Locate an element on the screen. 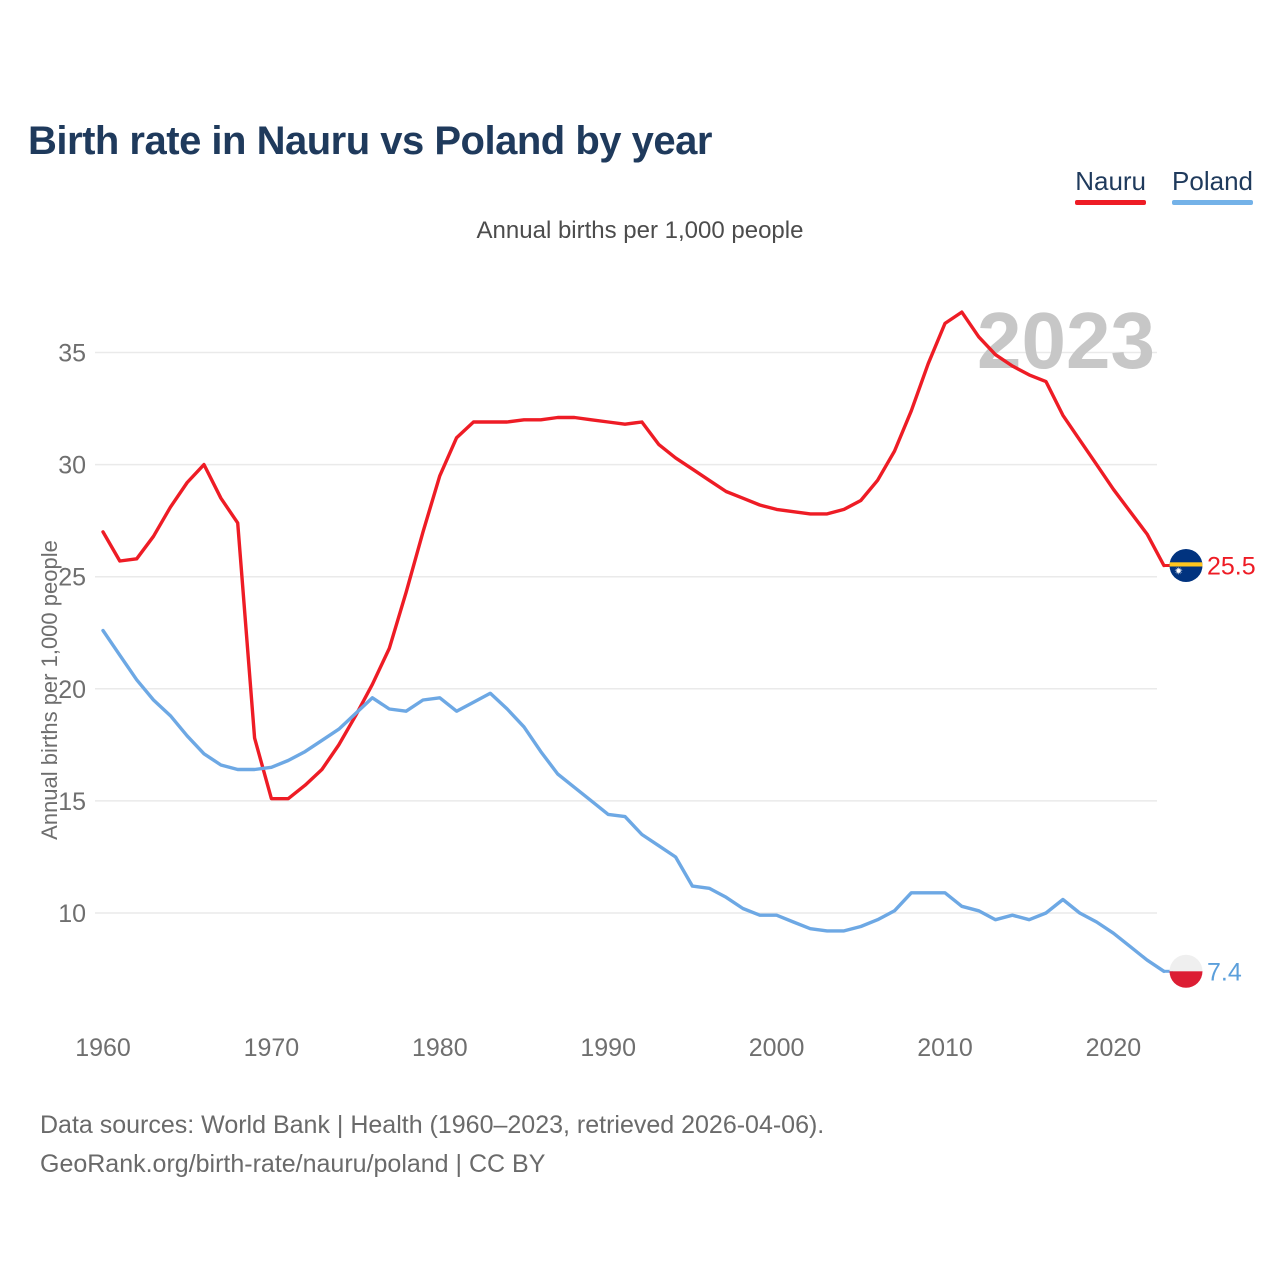 The image size is (1280, 1280). y-tick-label: 20 is located at coordinates (72, 690).